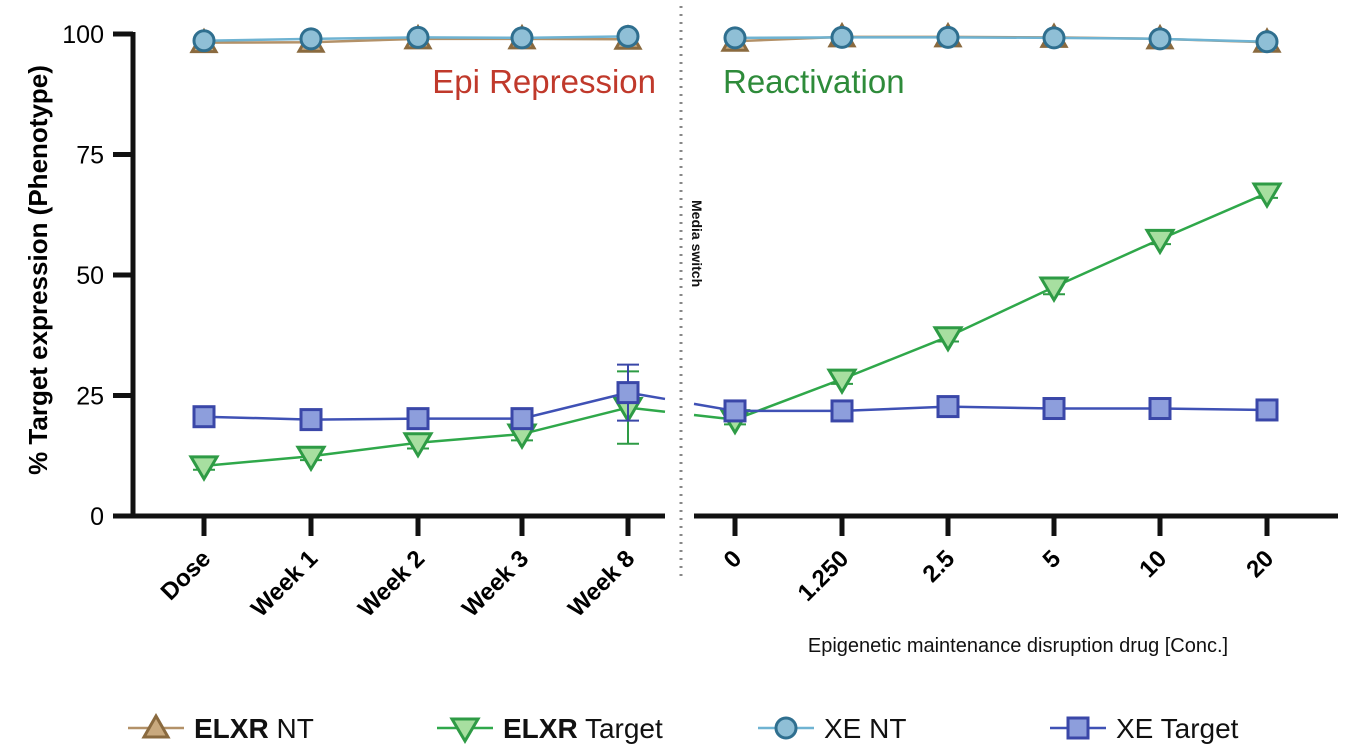 This screenshot has width=1350, height=756. I want to click on y-tick-label: 0, so click(97, 517).